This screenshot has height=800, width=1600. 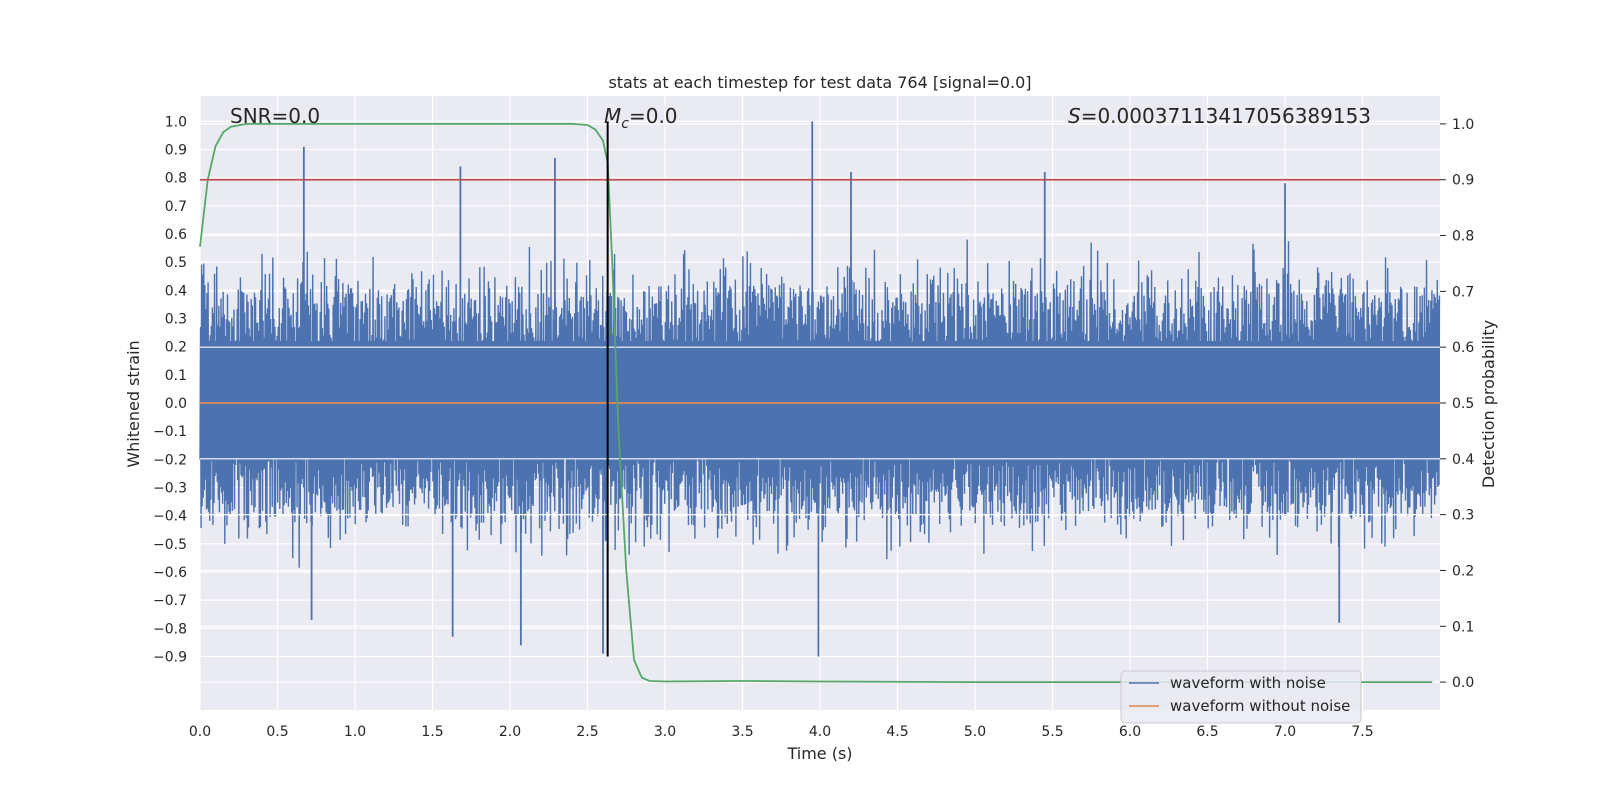 What do you see at coordinates (170, 488) in the screenshot?
I see `y-tick-label: −0.3` at bounding box center [170, 488].